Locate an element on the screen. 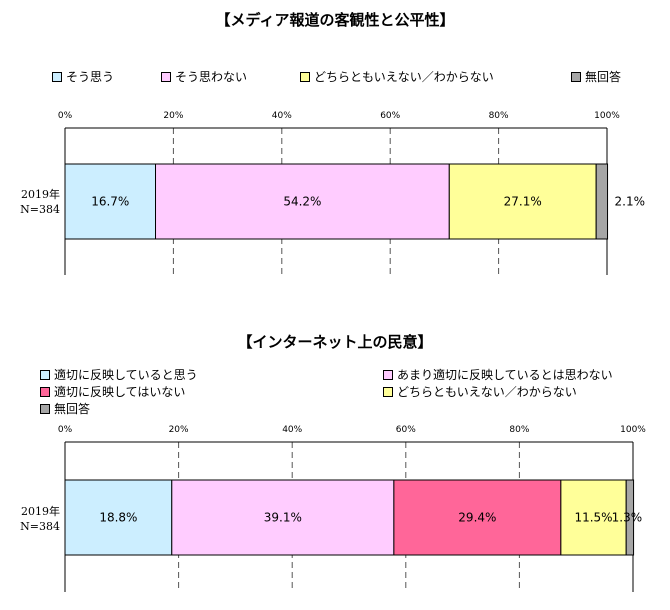 The image size is (670, 610). legend-label: 適切に反映してはいない is located at coordinates (120, 392).